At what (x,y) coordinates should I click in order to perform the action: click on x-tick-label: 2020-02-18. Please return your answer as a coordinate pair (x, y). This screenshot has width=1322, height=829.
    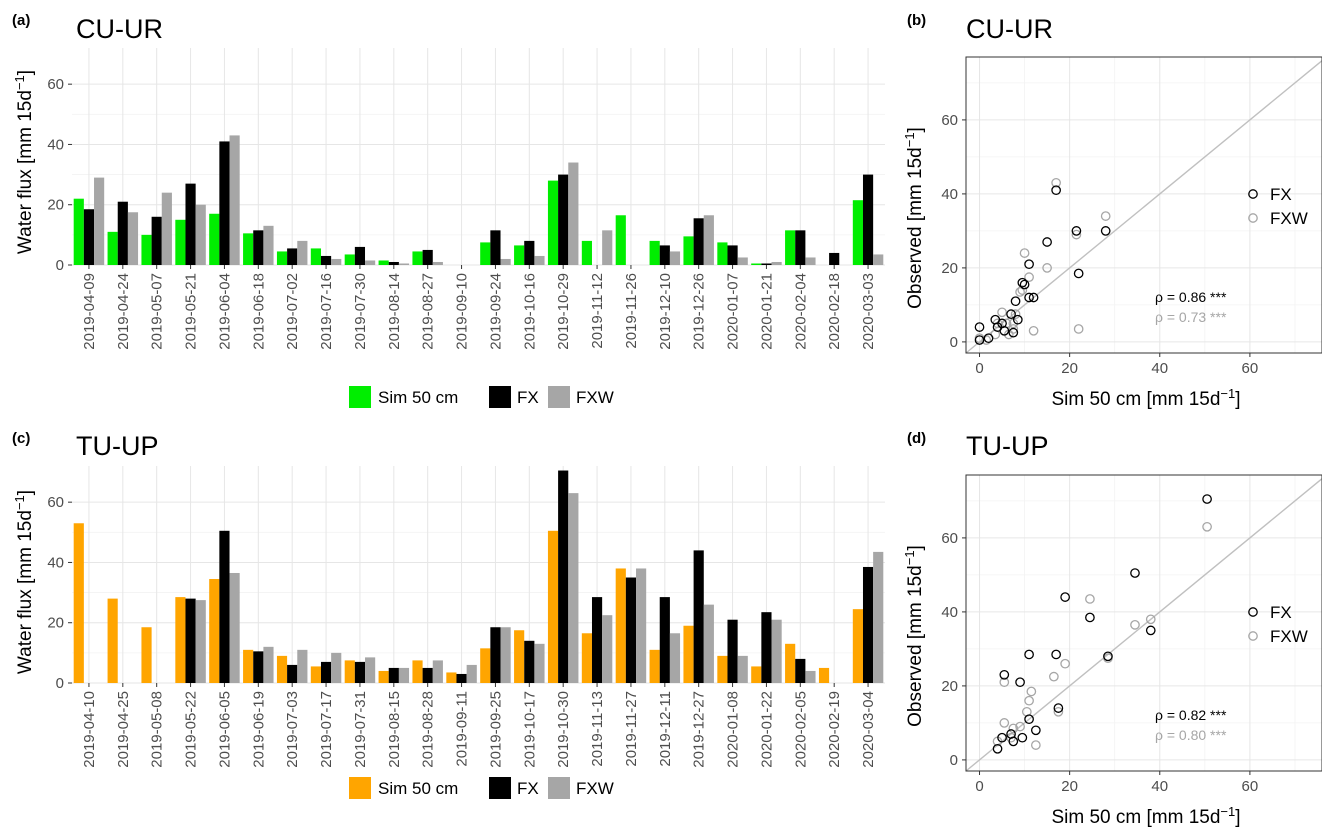
    Looking at the image, I should click on (834, 311).